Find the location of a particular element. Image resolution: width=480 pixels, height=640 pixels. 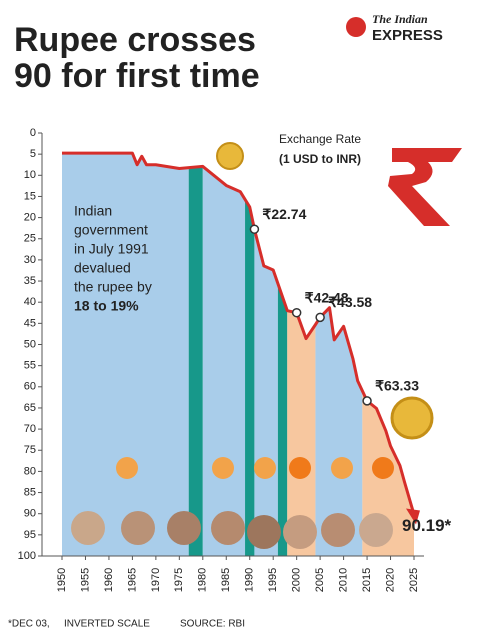

y-tick-label: 10 is located at coordinates (30, 175).